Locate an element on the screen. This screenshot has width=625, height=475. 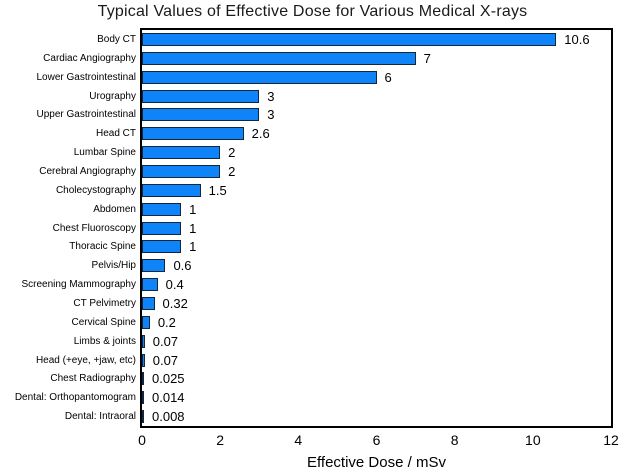
value-label: 2.6 is located at coordinates (260, 134).